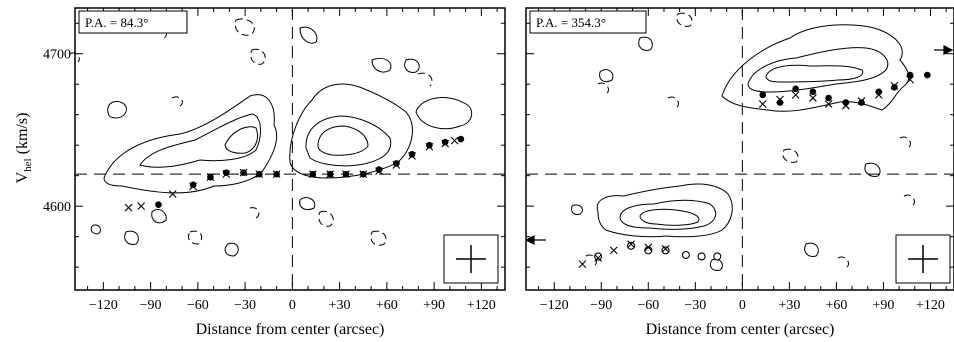  What do you see at coordinates (471, 259) in the screenshot?
I see `resolution-box-left` at bounding box center [471, 259].